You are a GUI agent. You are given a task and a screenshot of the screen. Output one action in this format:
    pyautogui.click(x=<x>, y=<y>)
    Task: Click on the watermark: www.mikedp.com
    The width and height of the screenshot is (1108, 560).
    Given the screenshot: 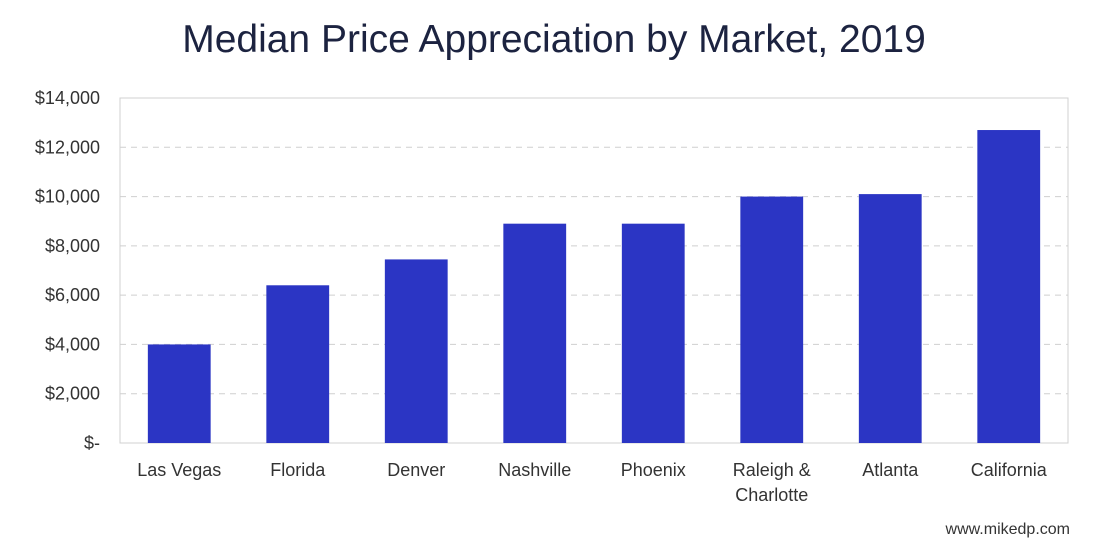 What is the action you would take?
    pyautogui.click(x=1007, y=529)
    